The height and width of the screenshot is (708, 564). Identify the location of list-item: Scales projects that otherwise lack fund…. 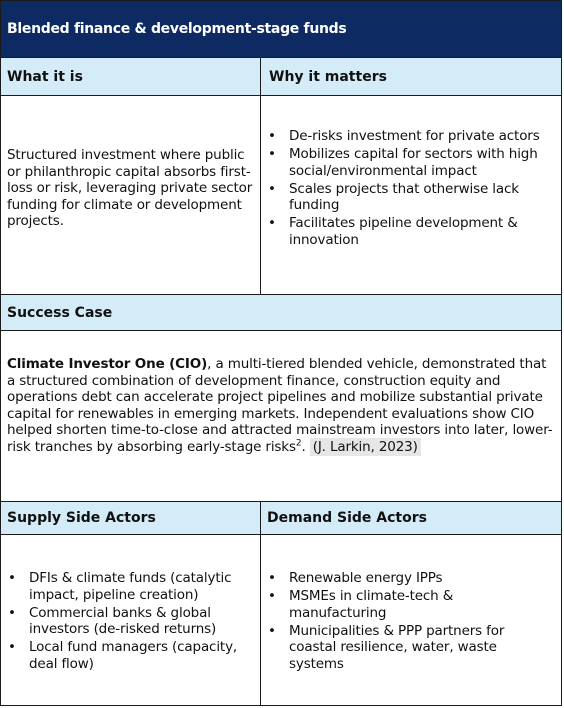
(408, 197).